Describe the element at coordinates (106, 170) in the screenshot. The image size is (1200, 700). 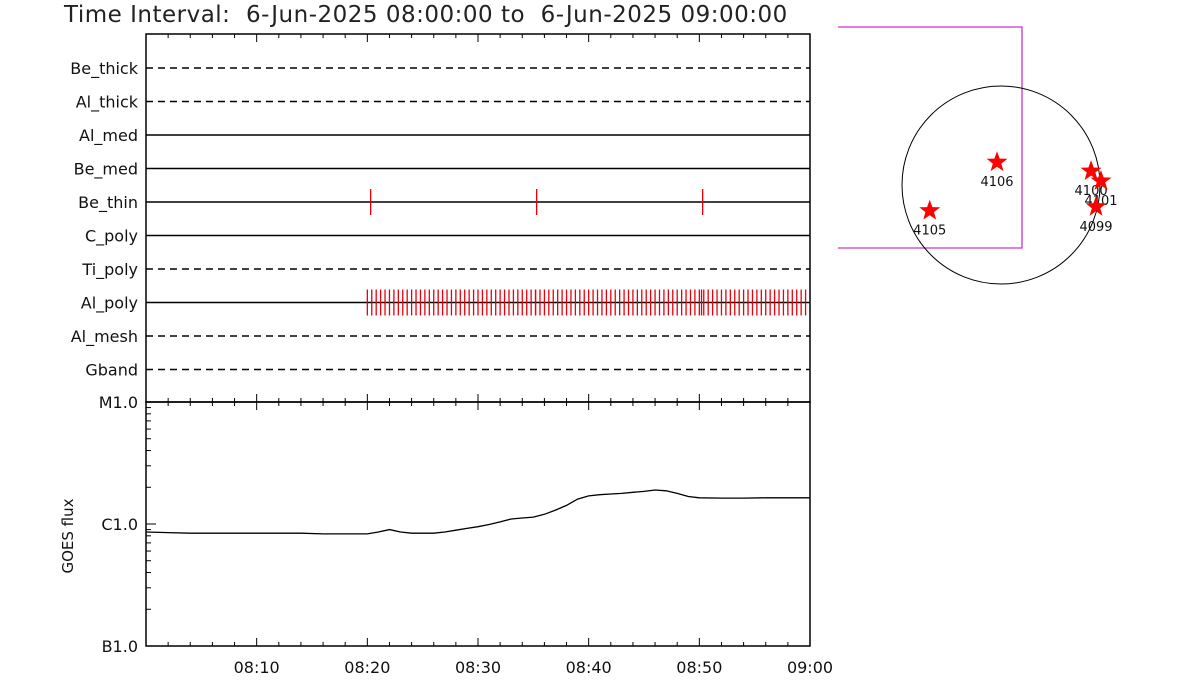
I see `filter-label: Be_med` at that location.